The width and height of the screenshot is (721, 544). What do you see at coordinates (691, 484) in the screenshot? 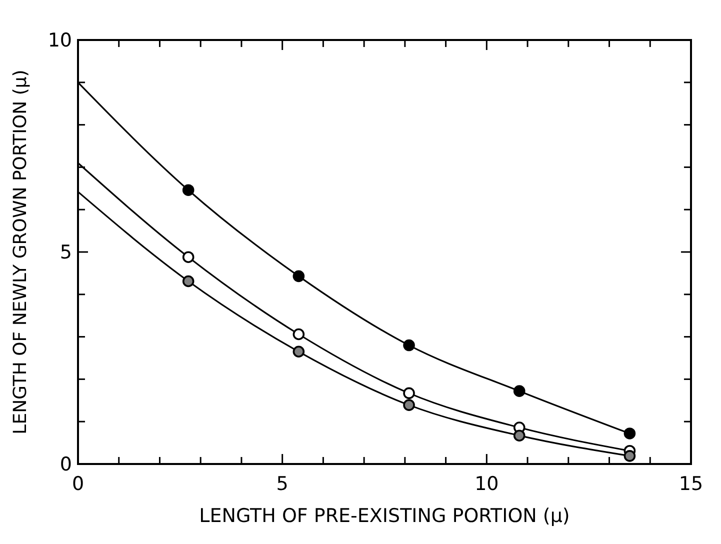
I see `x-tick-label: 15` at bounding box center [691, 484].